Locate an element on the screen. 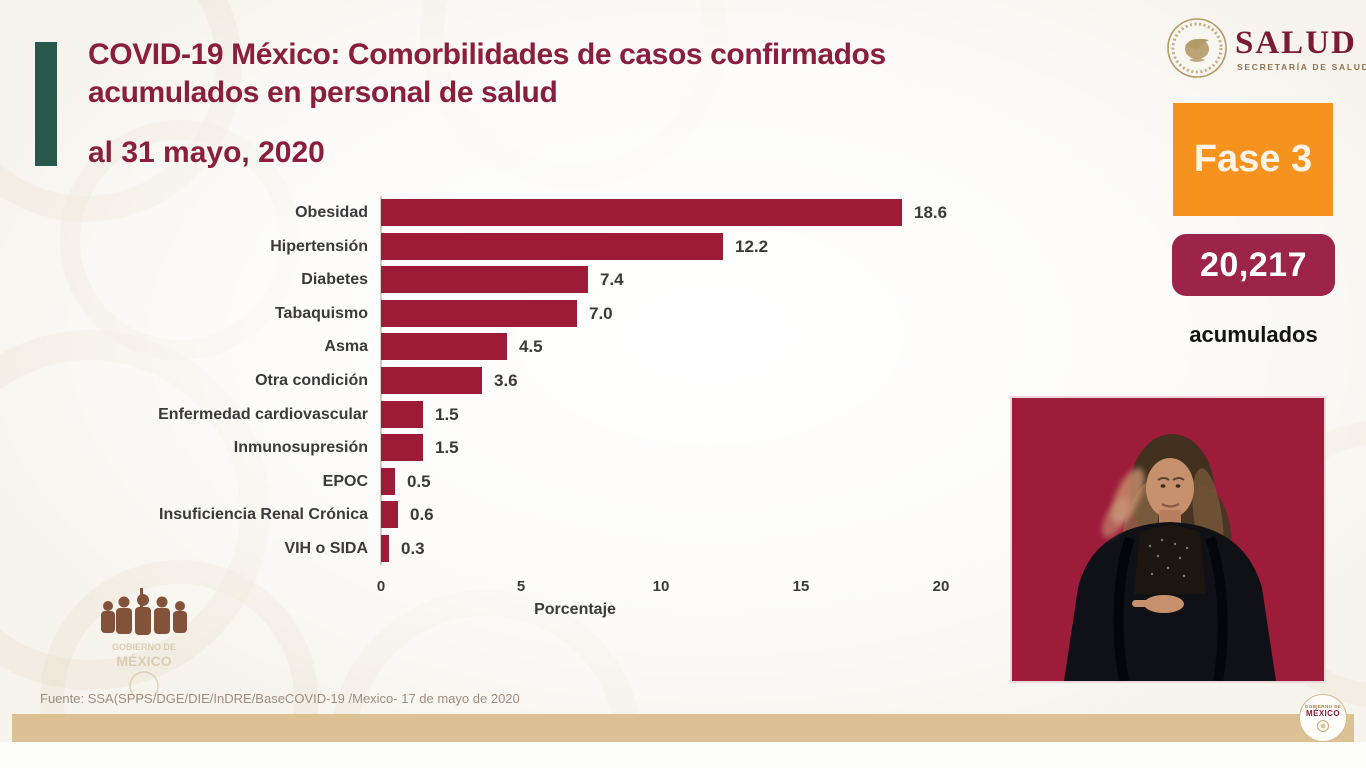 The height and width of the screenshot is (768, 1366). phase-badge-label: Fase 3 is located at coordinates (1253, 159).